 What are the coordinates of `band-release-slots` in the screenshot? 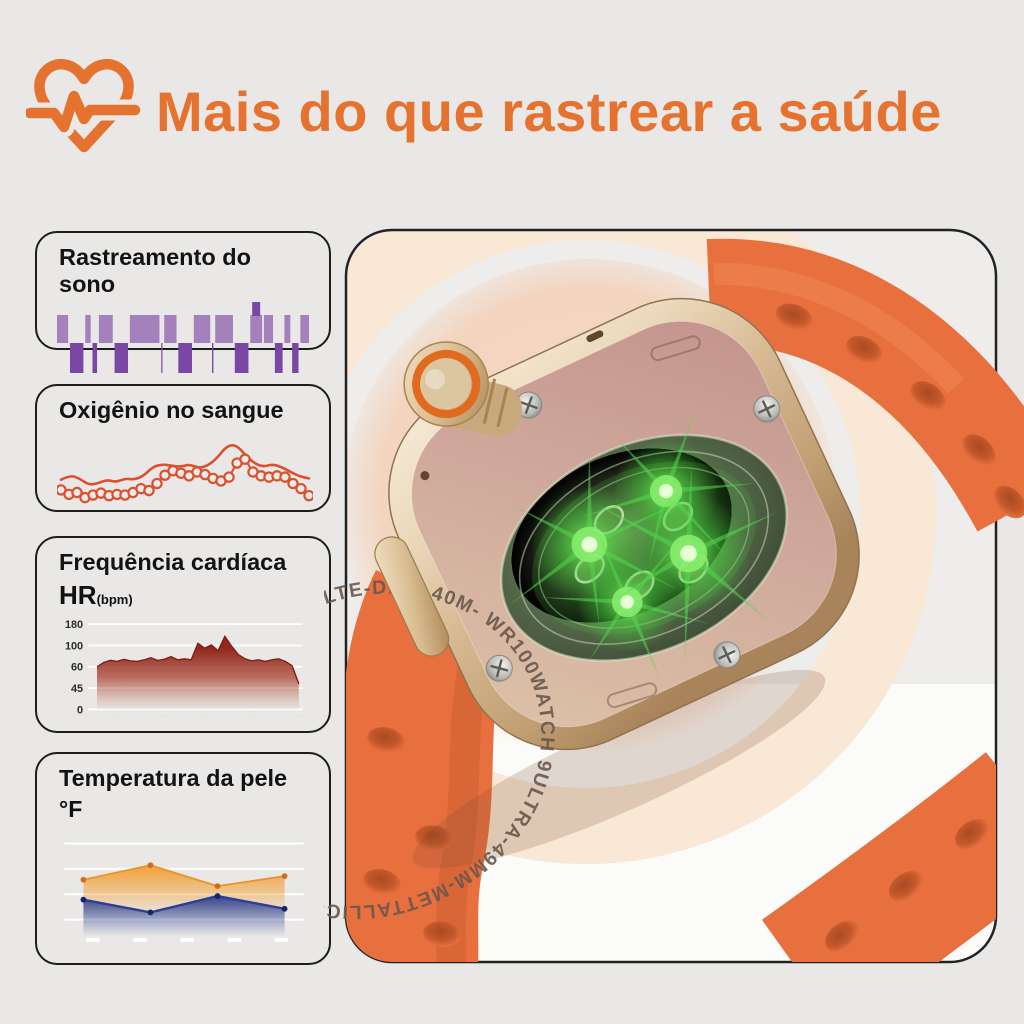 It's located at (653, 522).